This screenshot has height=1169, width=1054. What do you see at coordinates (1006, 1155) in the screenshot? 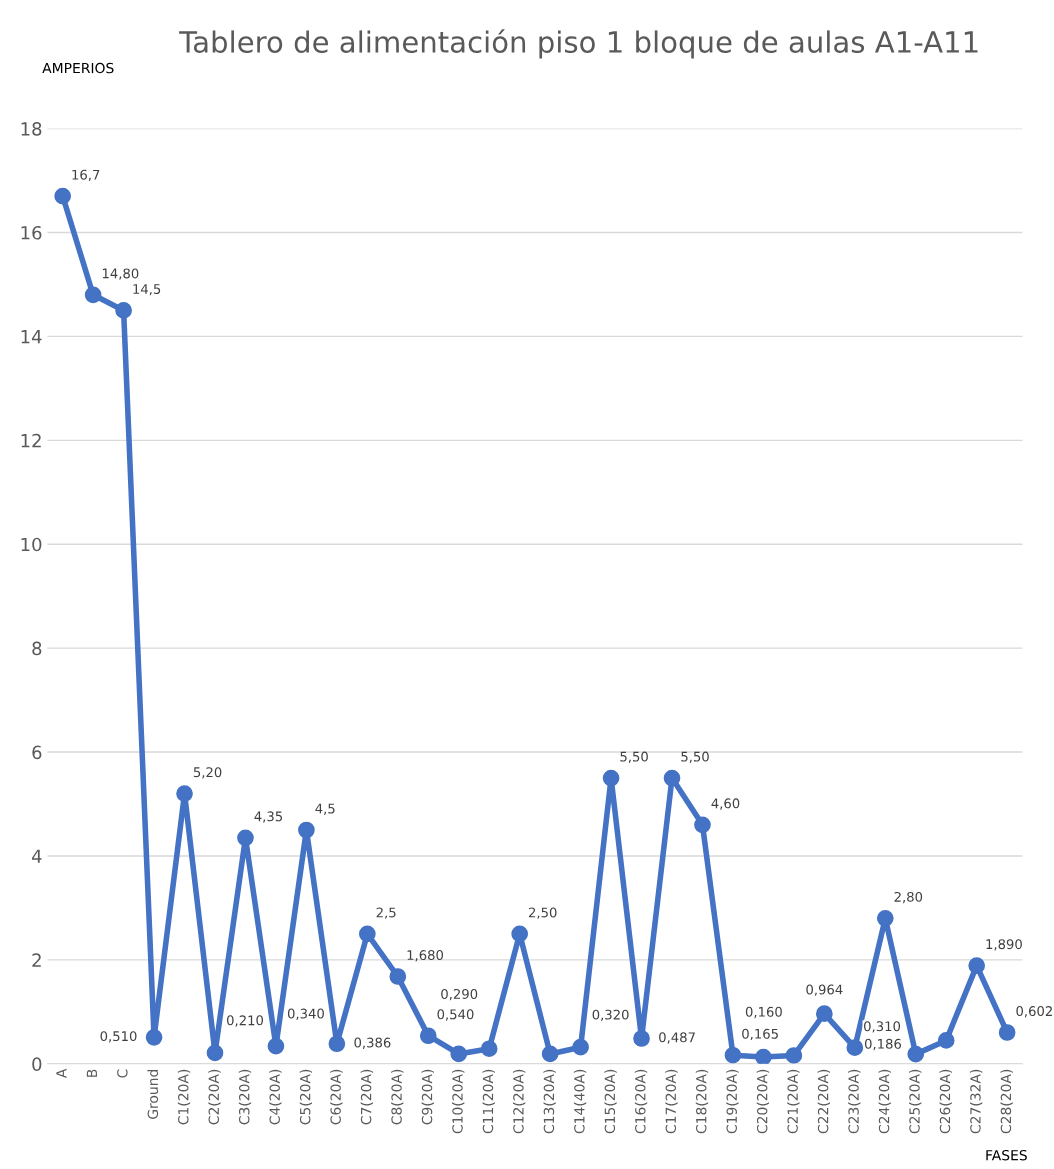
I see `x-axis-title: FASES` at bounding box center [1006, 1155].